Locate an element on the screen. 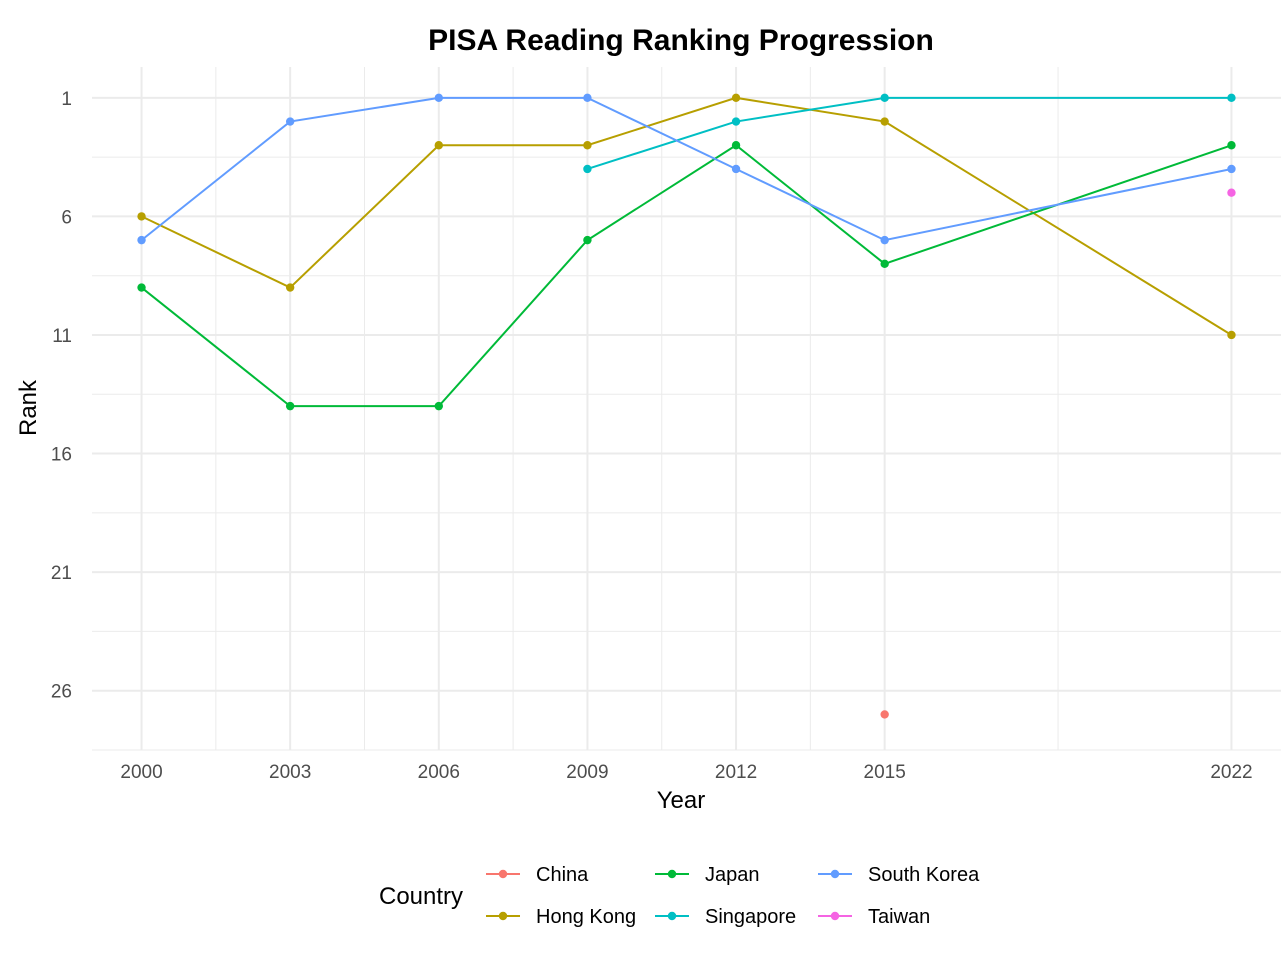  y-tick-label: 26 is located at coordinates (61, 692).